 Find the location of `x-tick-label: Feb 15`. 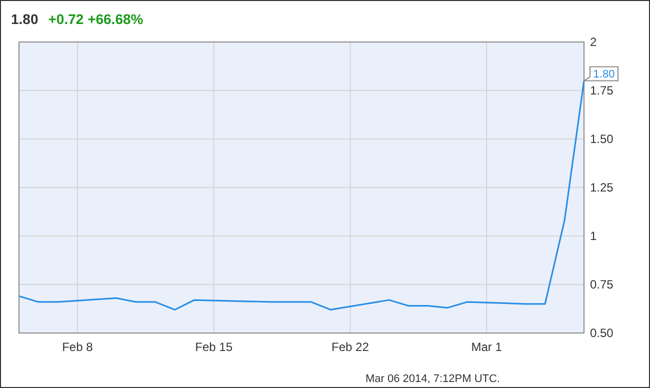

x-tick-label: Feb 15 is located at coordinates (214, 347).